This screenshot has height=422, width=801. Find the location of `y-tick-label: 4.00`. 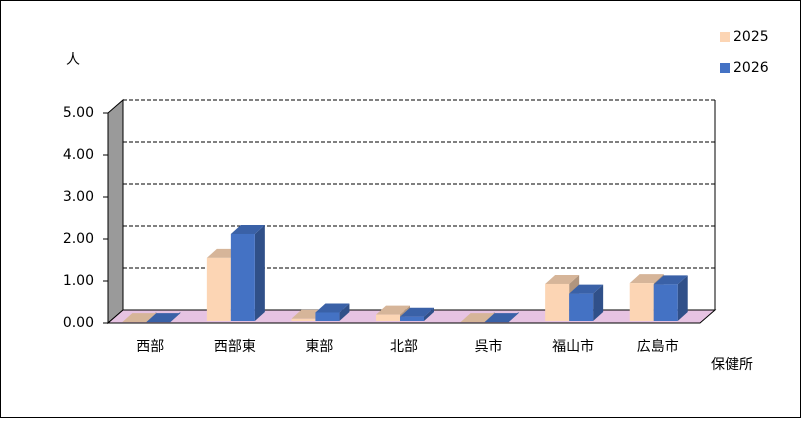

y-tick-label: 4.00 is located at coordinates (78, 155).